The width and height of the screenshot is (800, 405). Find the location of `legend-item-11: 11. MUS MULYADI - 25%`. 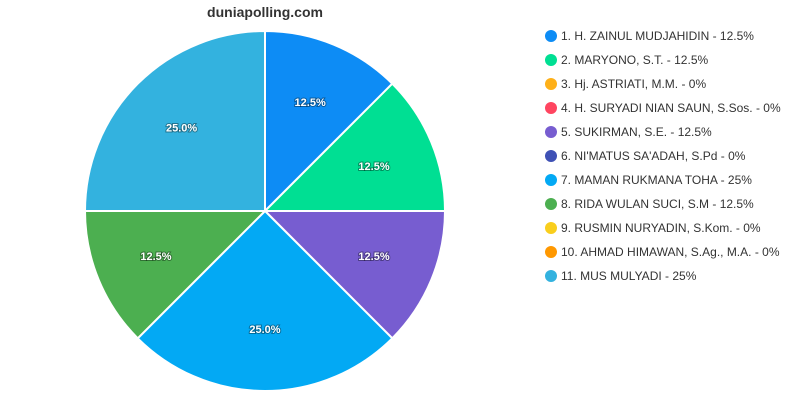

legend-item-11: 11. MUS MULYADI - 25% is located at coordinates (663, 276).